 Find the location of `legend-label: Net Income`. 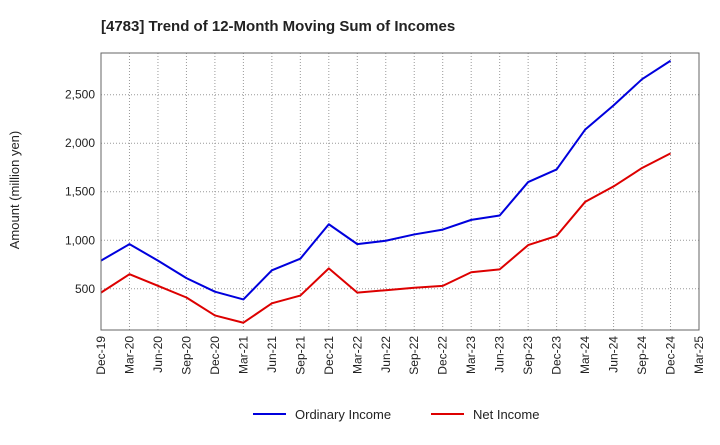

legend-label: Net Income is located at coordinates (506, 414).